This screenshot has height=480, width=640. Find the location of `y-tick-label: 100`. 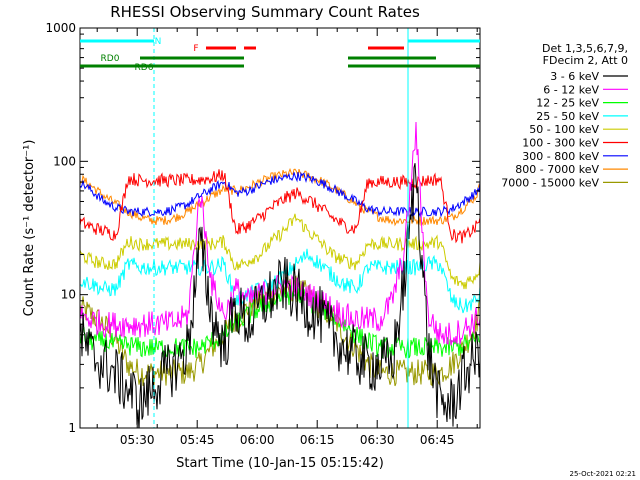

y-tick-label: 100 is located at coordinates (64, 161).